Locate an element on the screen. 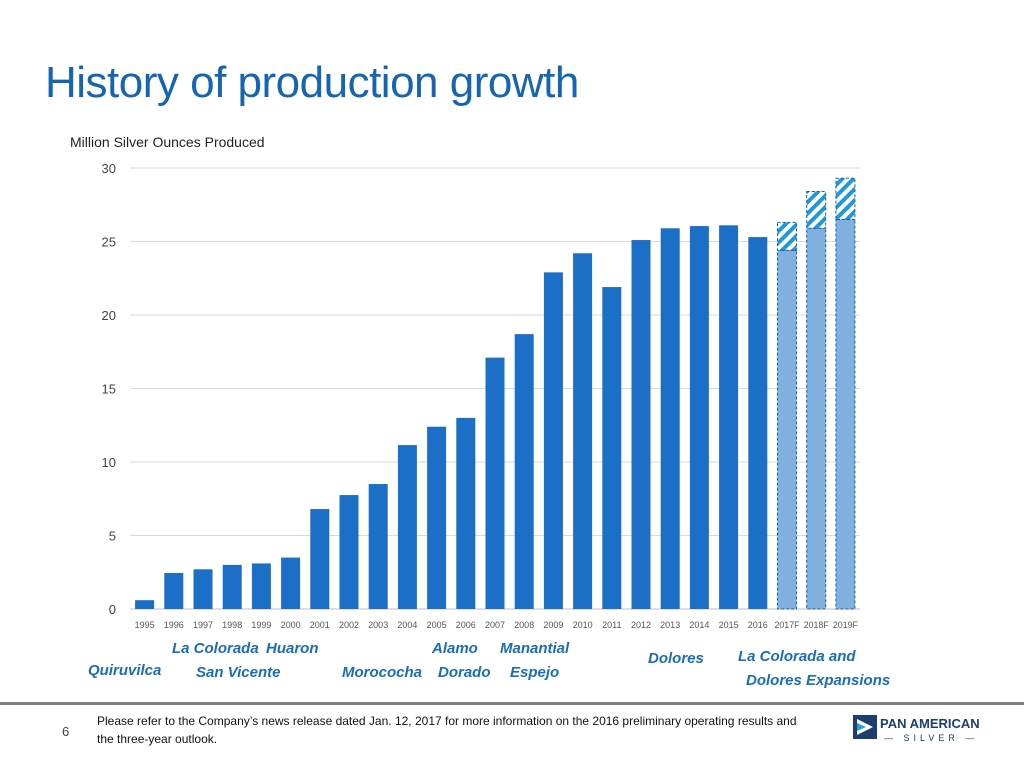  y-tick-label: 0 is located at coordinates (112, 609).